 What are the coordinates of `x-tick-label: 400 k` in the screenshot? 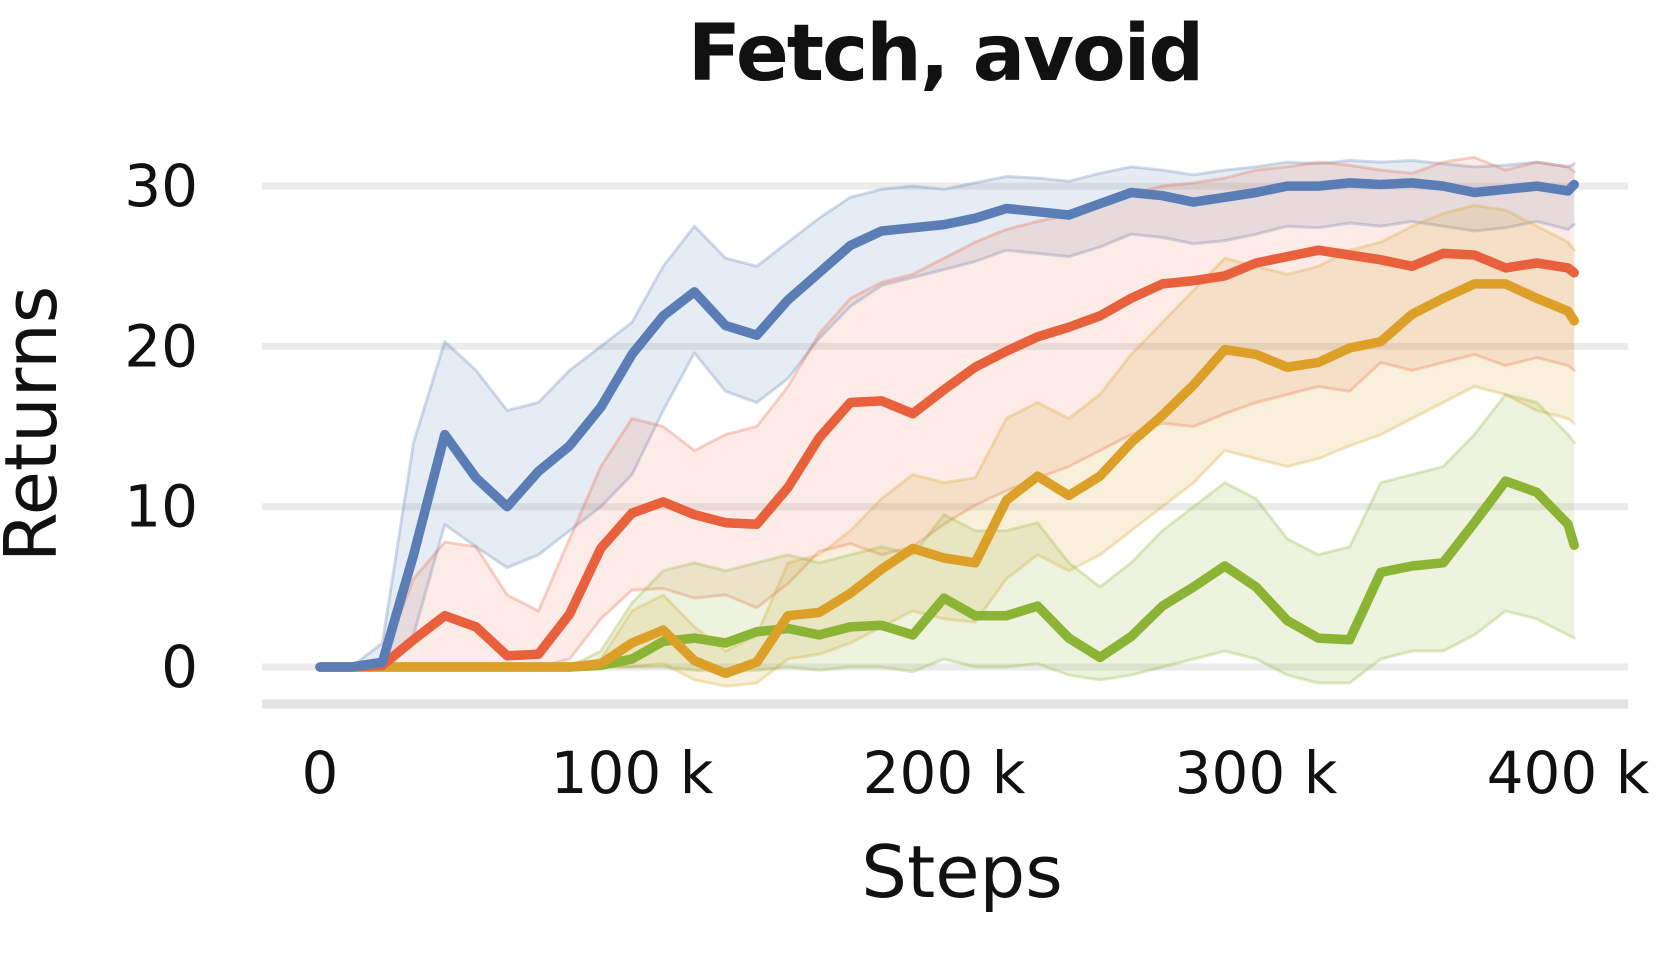 It's located at (1568, 773).